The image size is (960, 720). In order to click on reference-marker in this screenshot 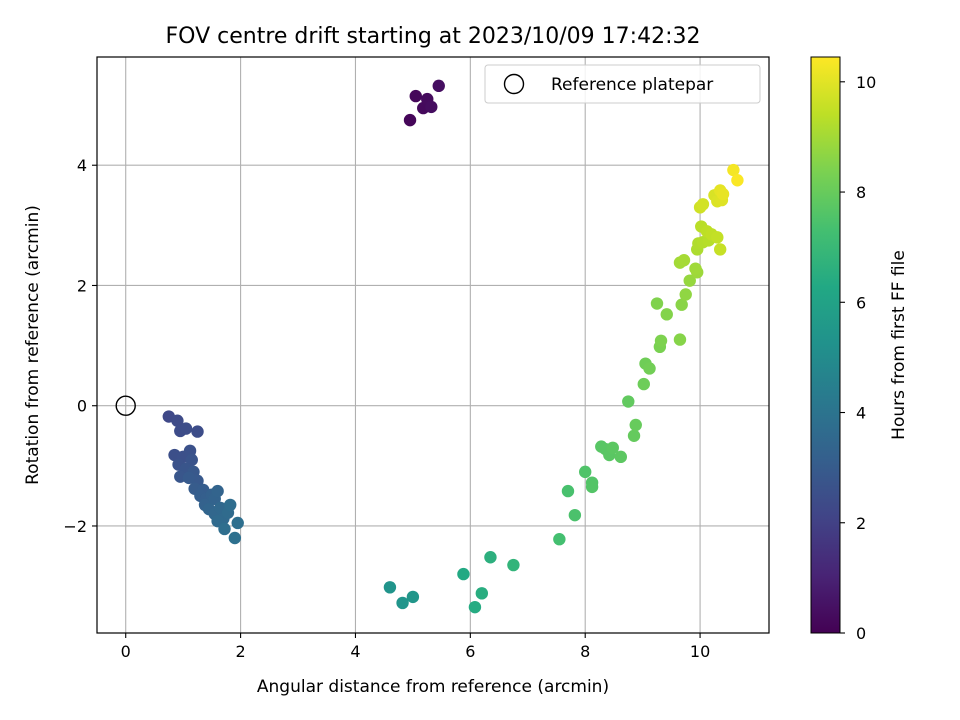, I will do `click(125, 405)`.